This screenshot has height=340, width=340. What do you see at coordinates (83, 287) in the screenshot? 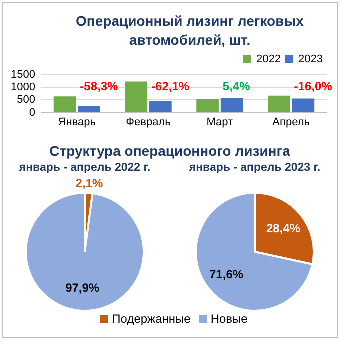
I see `data-label: 97,9%` at bounding box center [83, 287].